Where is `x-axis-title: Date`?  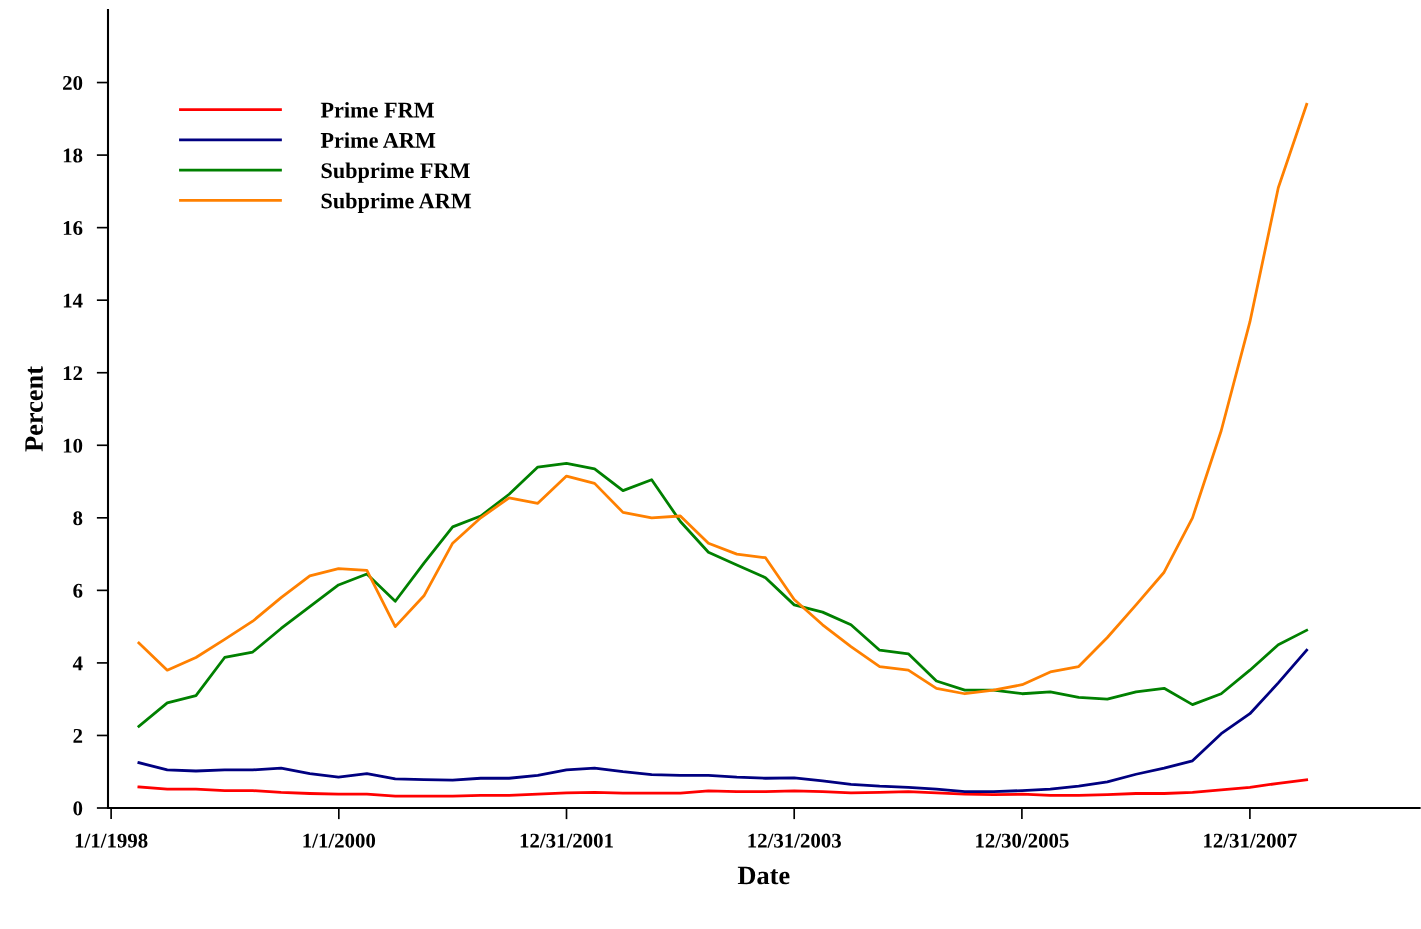 x-axis-title: Date is located at coordinates (763, 875).